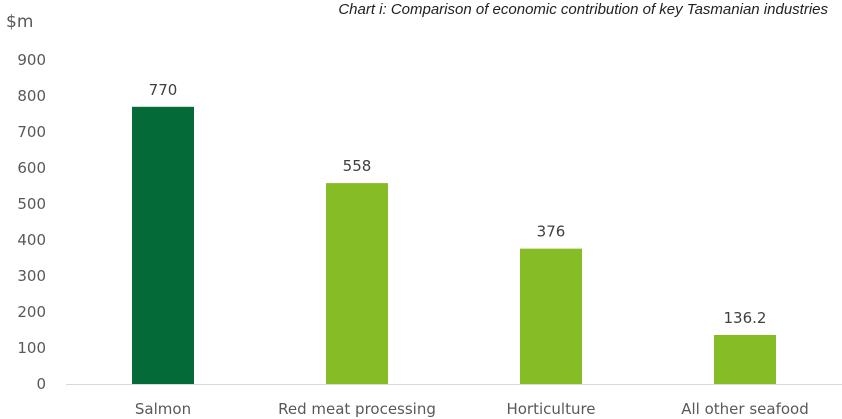  I want to click on y-tick-label-100: 100, so click(31, 348).